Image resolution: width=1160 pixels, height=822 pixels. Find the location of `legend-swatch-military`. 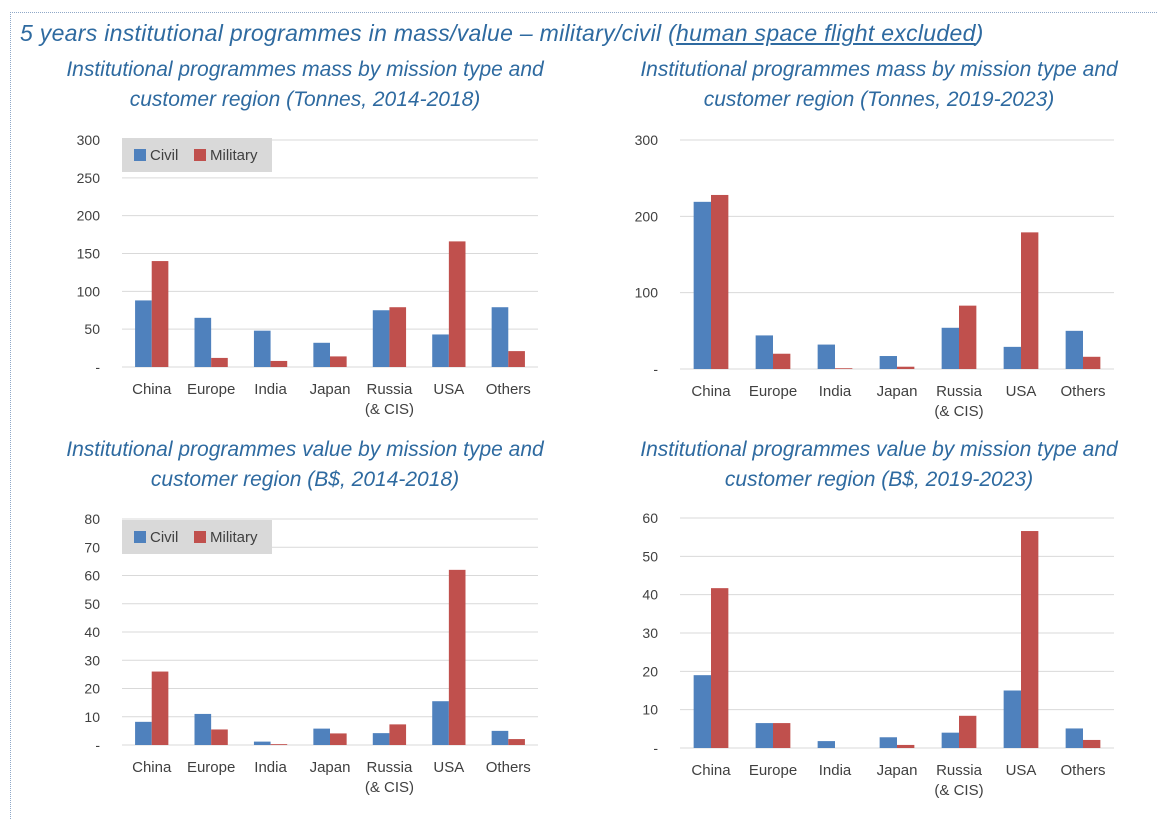

legend-swatch-military is located at coordinates (200, 537).